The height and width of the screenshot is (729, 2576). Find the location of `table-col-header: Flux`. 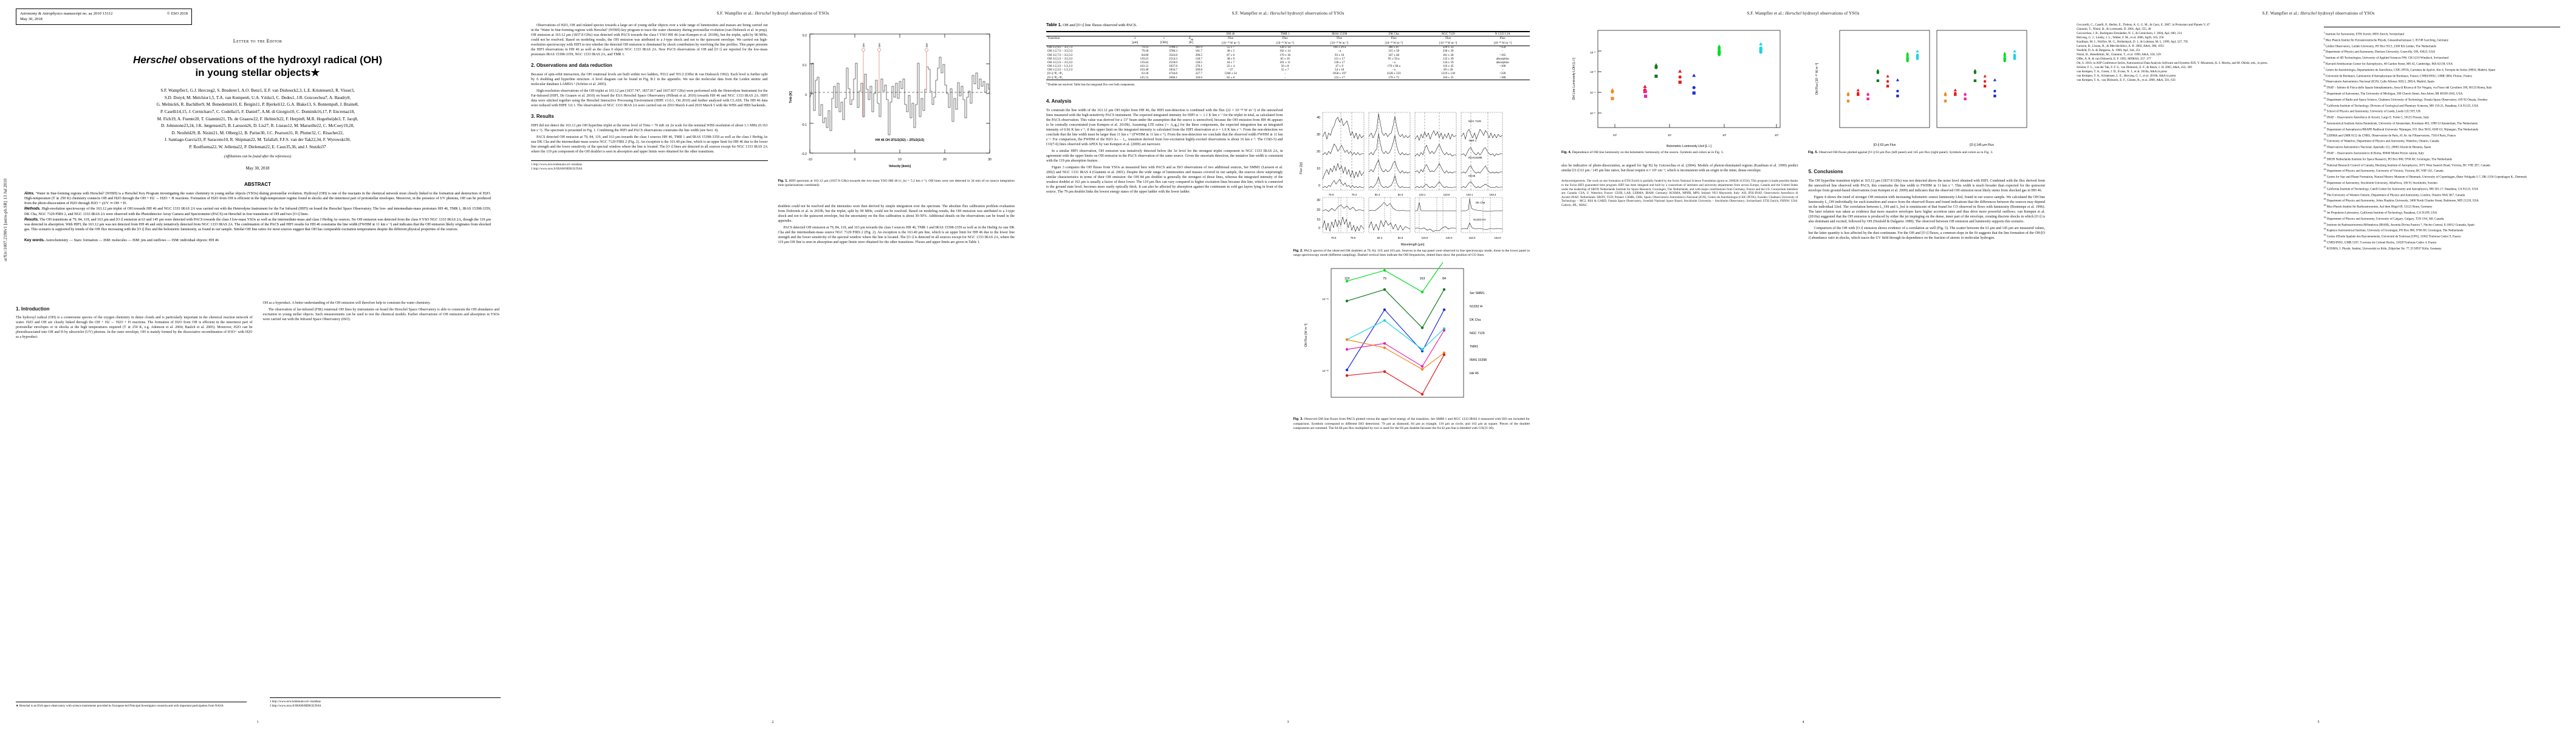

table-col-header: Flux is located at coordinates (1448, 39).